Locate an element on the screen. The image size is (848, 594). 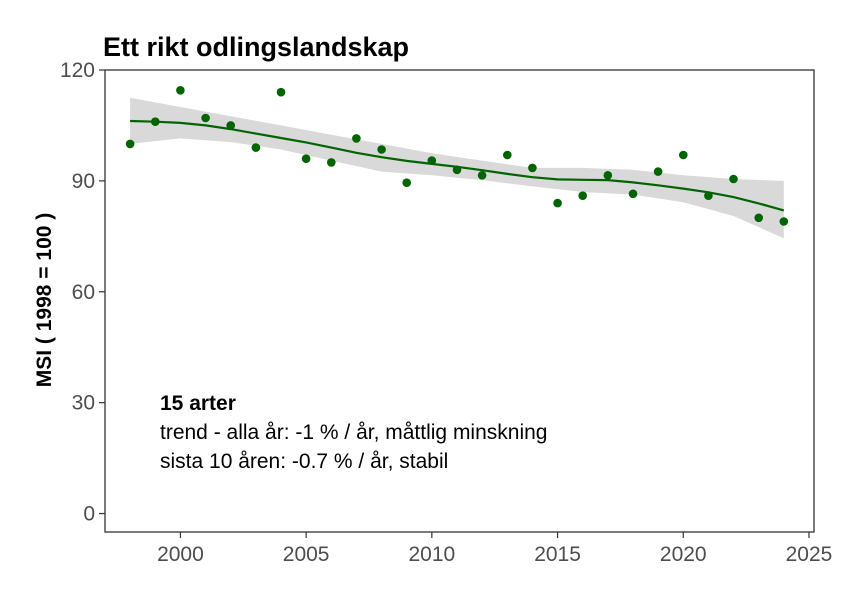
y-axis-label: MSI ( 1998 = 100 ) is located at coordinates (44, 300).